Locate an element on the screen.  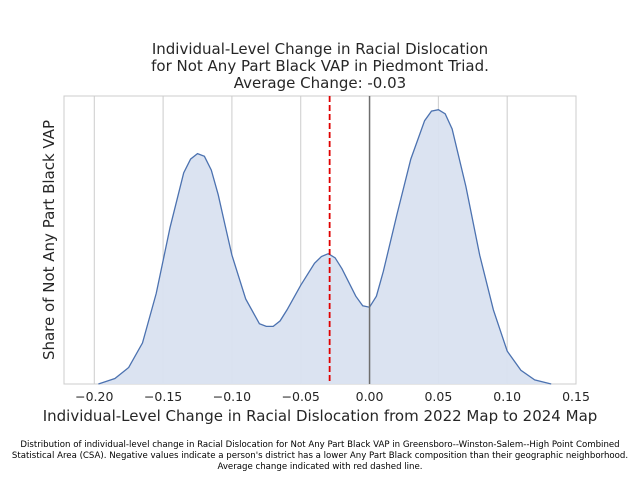
x-axis-ticks: −0.20 −0.15 −0.10 −0.05 0.00 0.05 0.10 0.15 is located at coordinates (332, 396).